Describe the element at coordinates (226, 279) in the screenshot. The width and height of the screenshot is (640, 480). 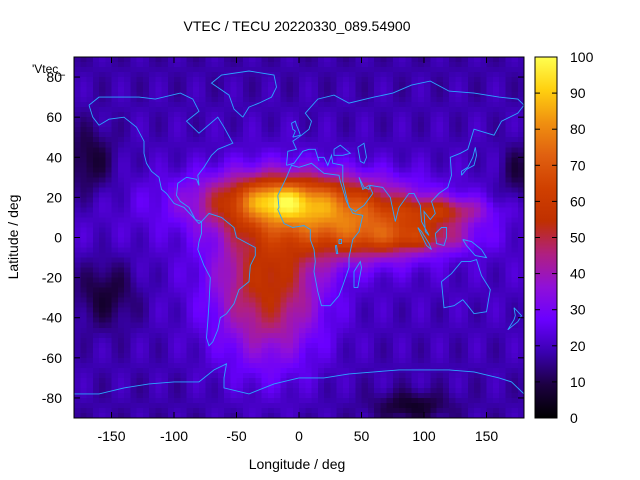
I see `coastline-south-america` at that location.